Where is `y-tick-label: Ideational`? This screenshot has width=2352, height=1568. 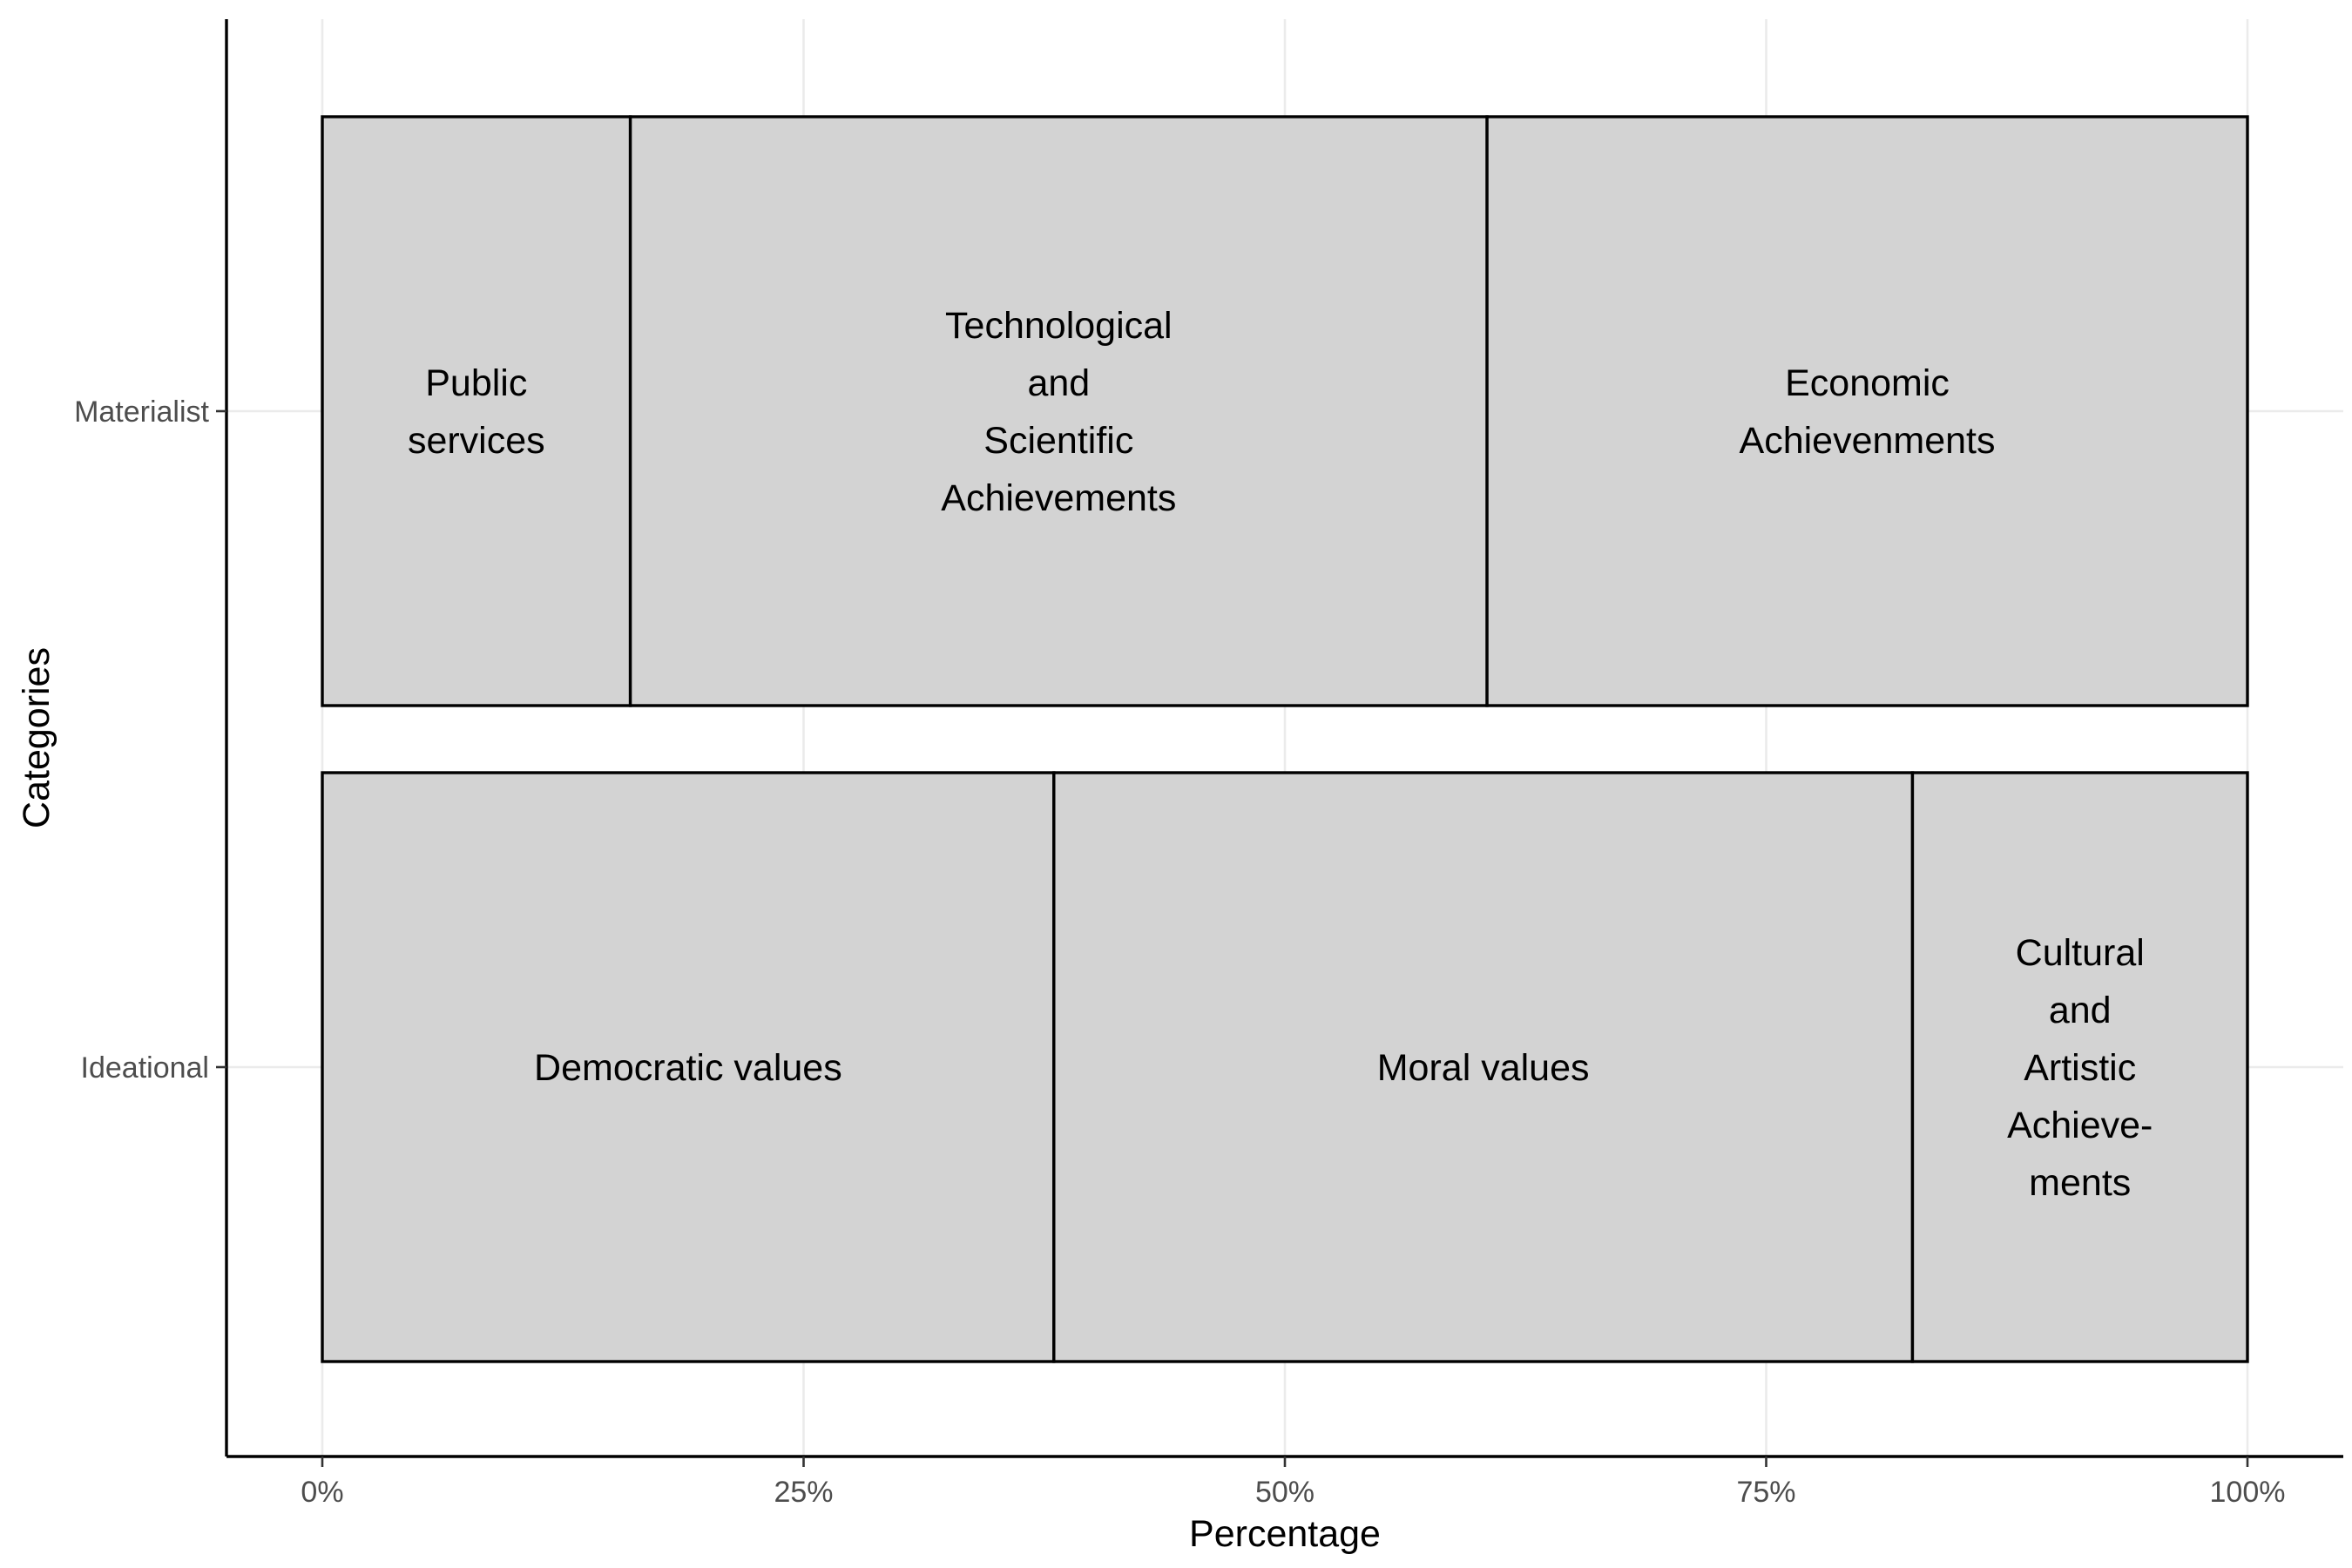 y-tick-label: Ideational is located at coordinates (145, 1068).